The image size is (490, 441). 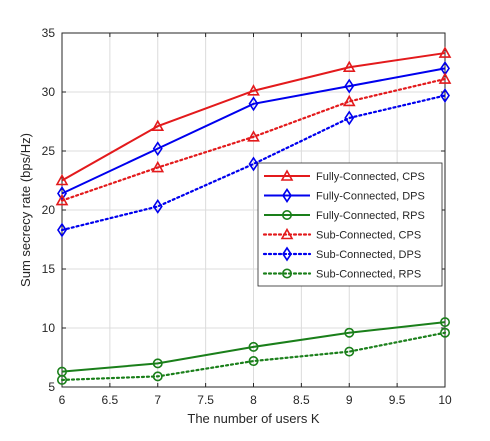 I want to click on x-tick-label: 9.5, so click(x=397, y=400).